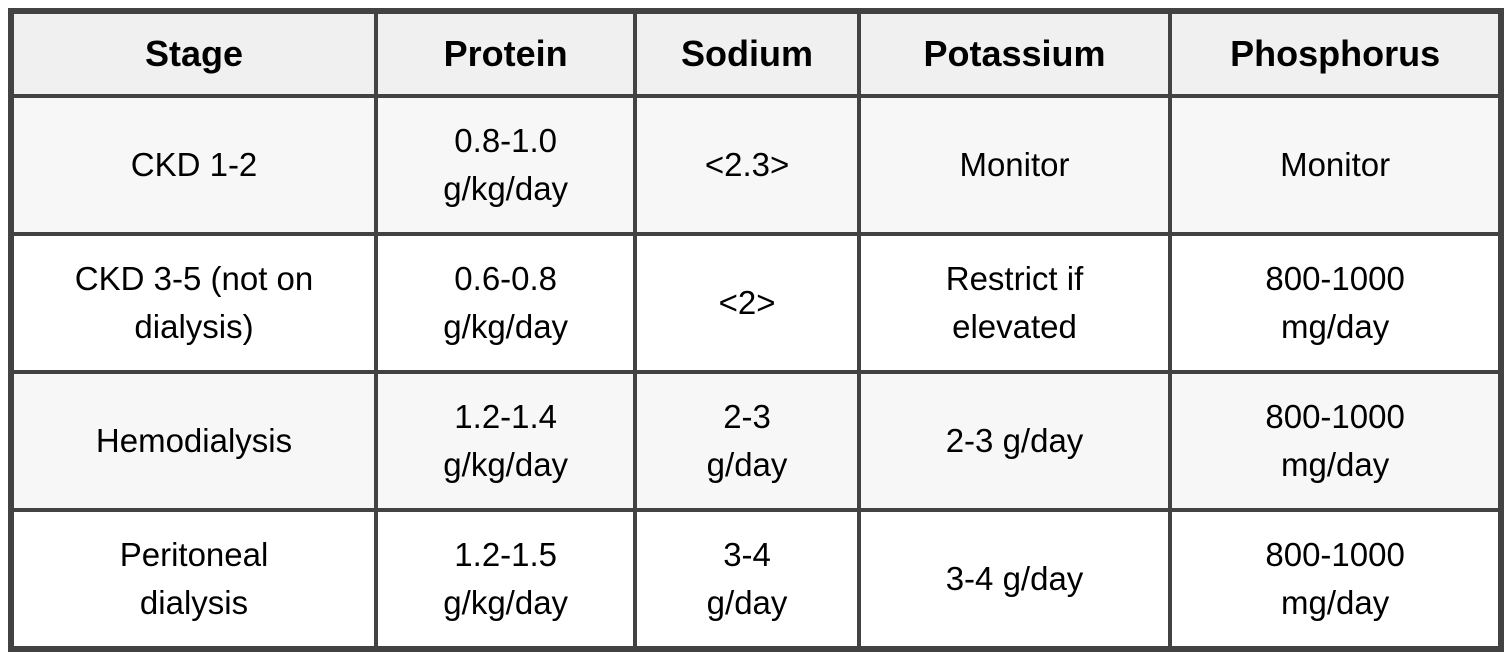  What do you see at coordinates (506, 303) in the screenshot?
I see `cell-protein: 0.6-0.8 g/kg/day` at bounding box center [506, 303].